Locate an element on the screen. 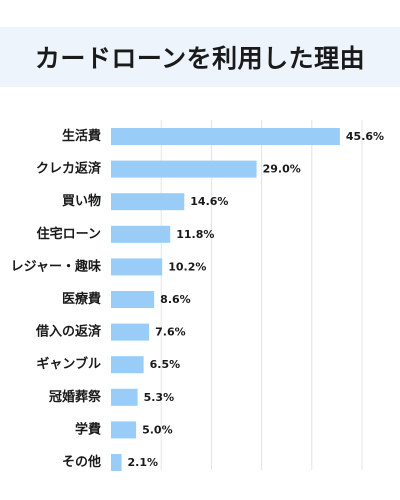 This screenshot has height=500, width=400. category-label-5: 医療費 is located at coordinates (81, 299).